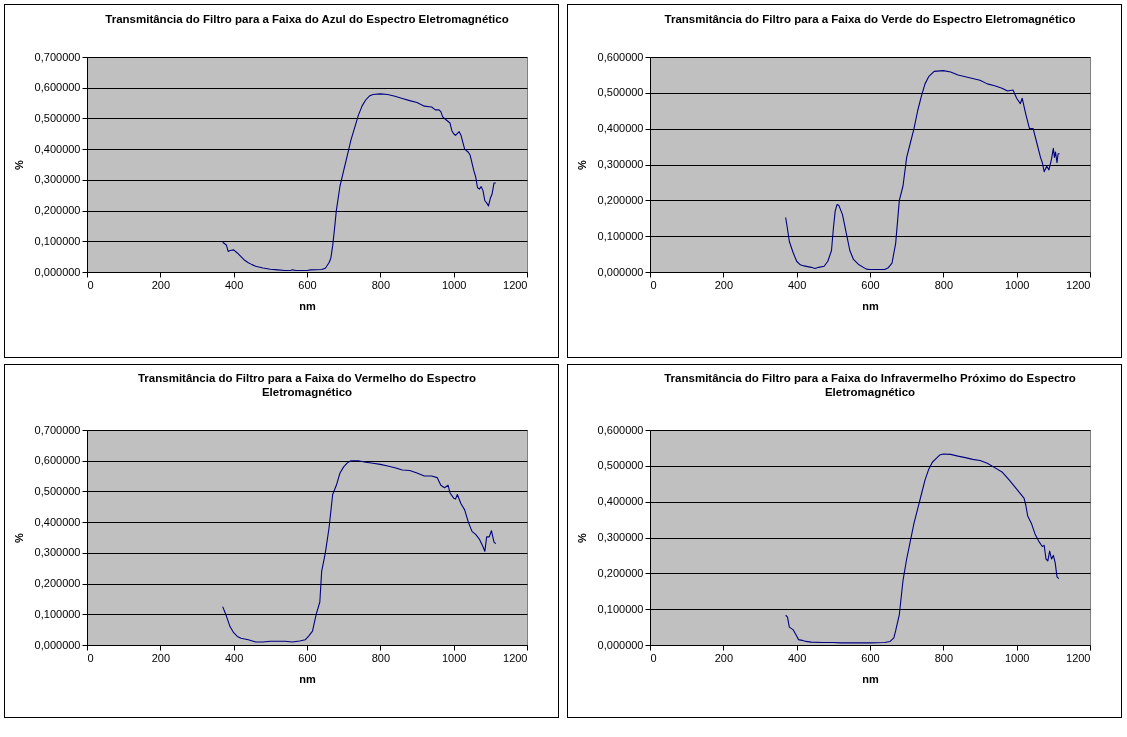 This screenshot has width=1127, height=737. What do you see at coordinates (307, 385) in the screenshot?
I see `chart-title: Transmitância do Filtro para a Faixa do Vermelho do Espectro Eletromagnético` at bounding box center [307, 385].